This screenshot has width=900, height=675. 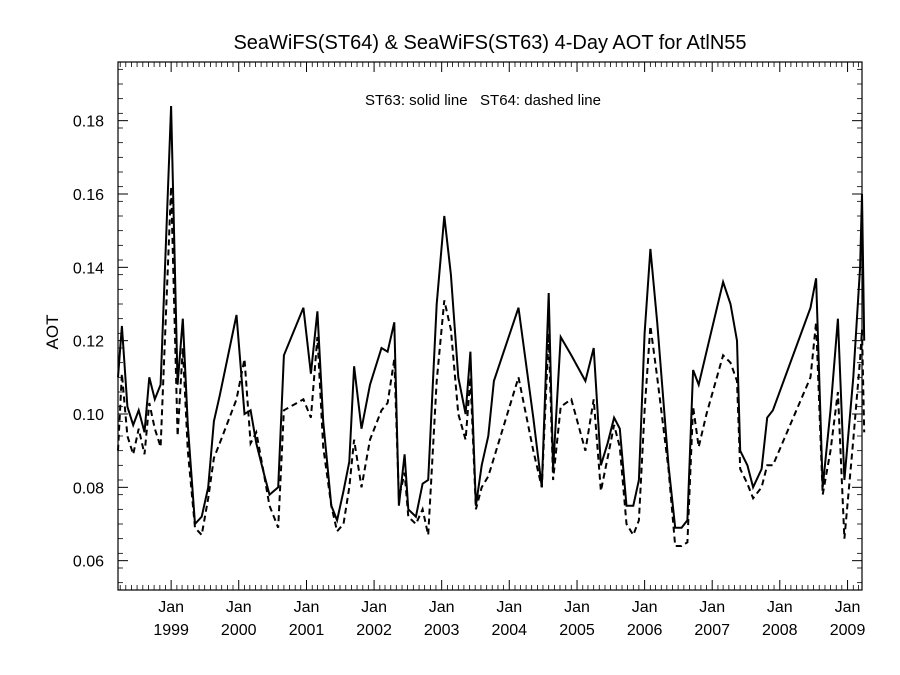 I want to click on y-tick-label: 0.14, so click(x=88, y=268).